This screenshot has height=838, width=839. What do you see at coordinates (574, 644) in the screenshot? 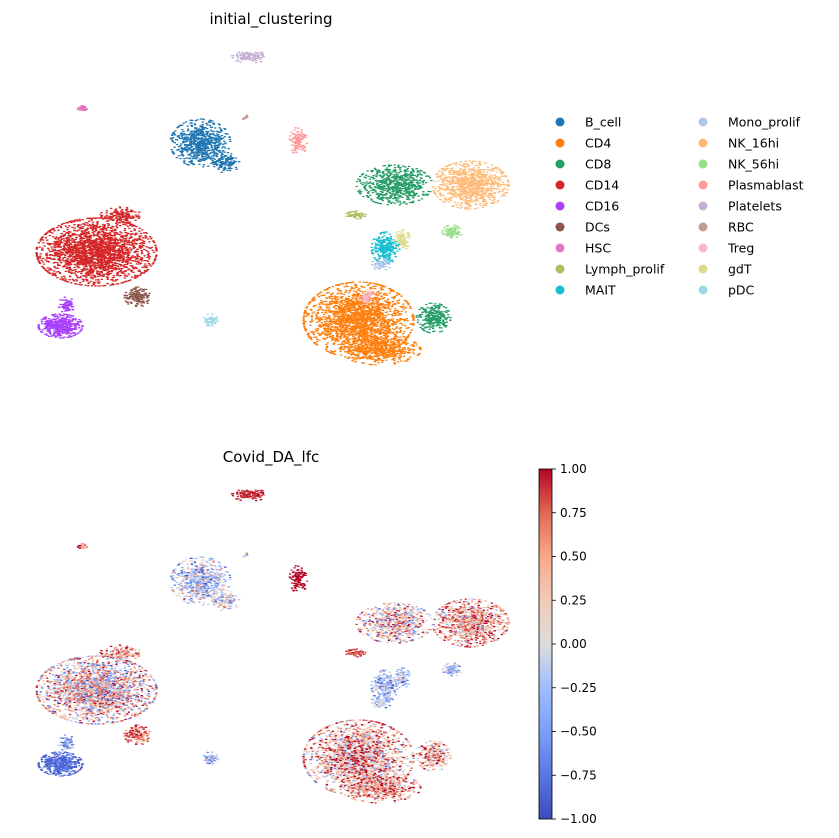
I see `colorbar-ticks: 1.00 0.75 0.50 0.25 0.00 −0.25 −0.50 −0.75 −1.00` at bounding box center [574, 644].